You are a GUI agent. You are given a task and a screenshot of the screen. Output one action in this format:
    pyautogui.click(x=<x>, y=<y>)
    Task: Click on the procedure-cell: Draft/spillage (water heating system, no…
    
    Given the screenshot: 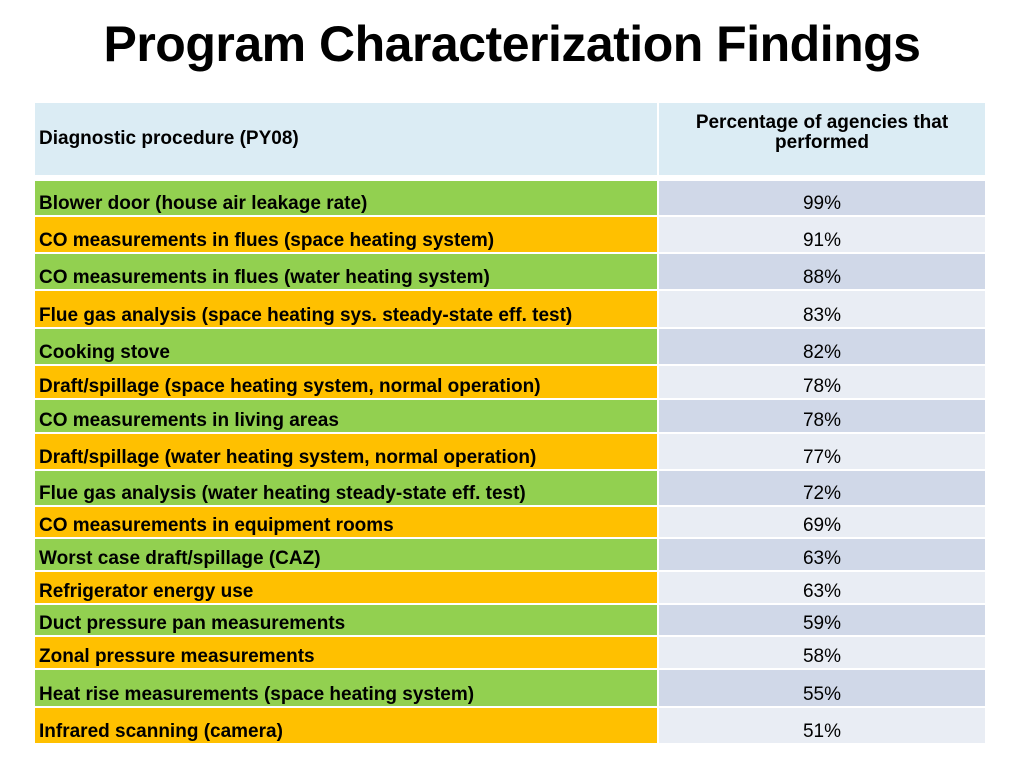 What is the action you would take?
    pyautogui.click(x=346, y=451)
    